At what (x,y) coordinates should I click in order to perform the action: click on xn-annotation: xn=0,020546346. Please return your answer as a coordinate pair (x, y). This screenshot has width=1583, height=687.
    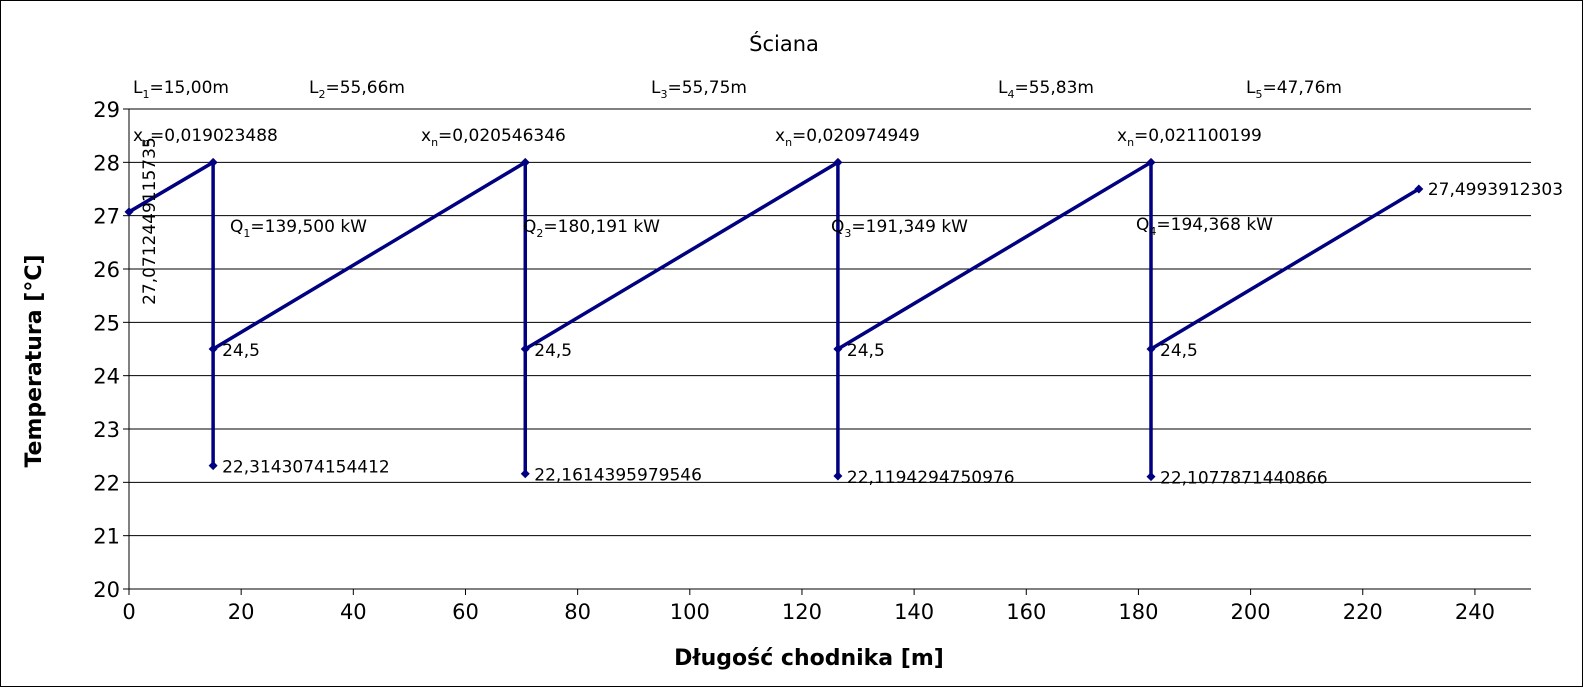
    Looking at the image, I should click on (493, 137).